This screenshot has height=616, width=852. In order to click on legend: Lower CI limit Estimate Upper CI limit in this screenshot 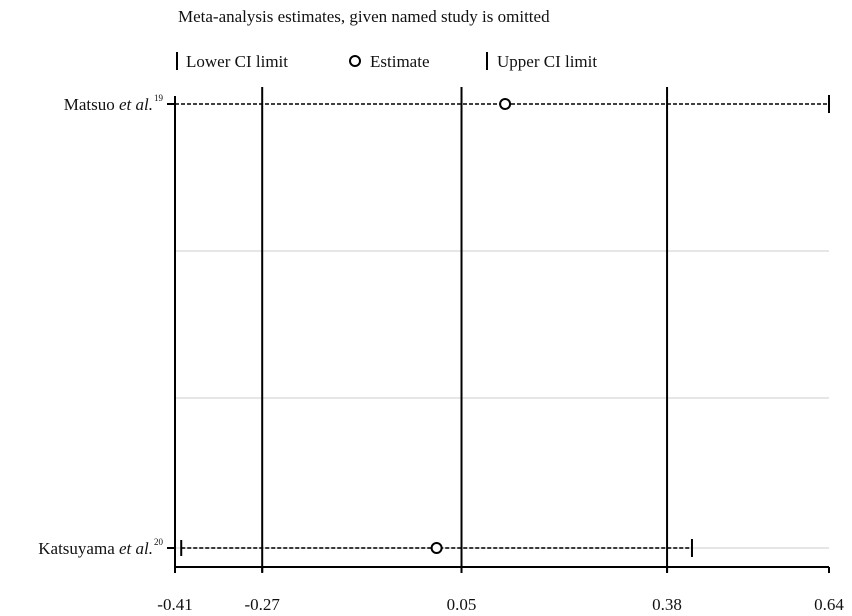, I will do `click(386, 61)`.